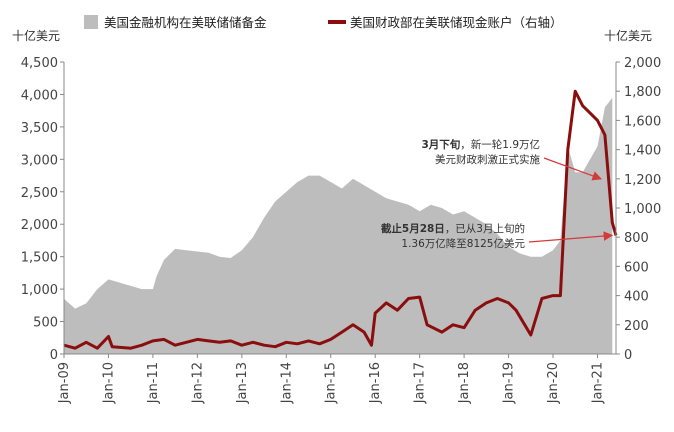  Describe the element at coordinates (485, 228) in the screenshot. I see `annotation-text: ，已从3月上旬的` at that location.